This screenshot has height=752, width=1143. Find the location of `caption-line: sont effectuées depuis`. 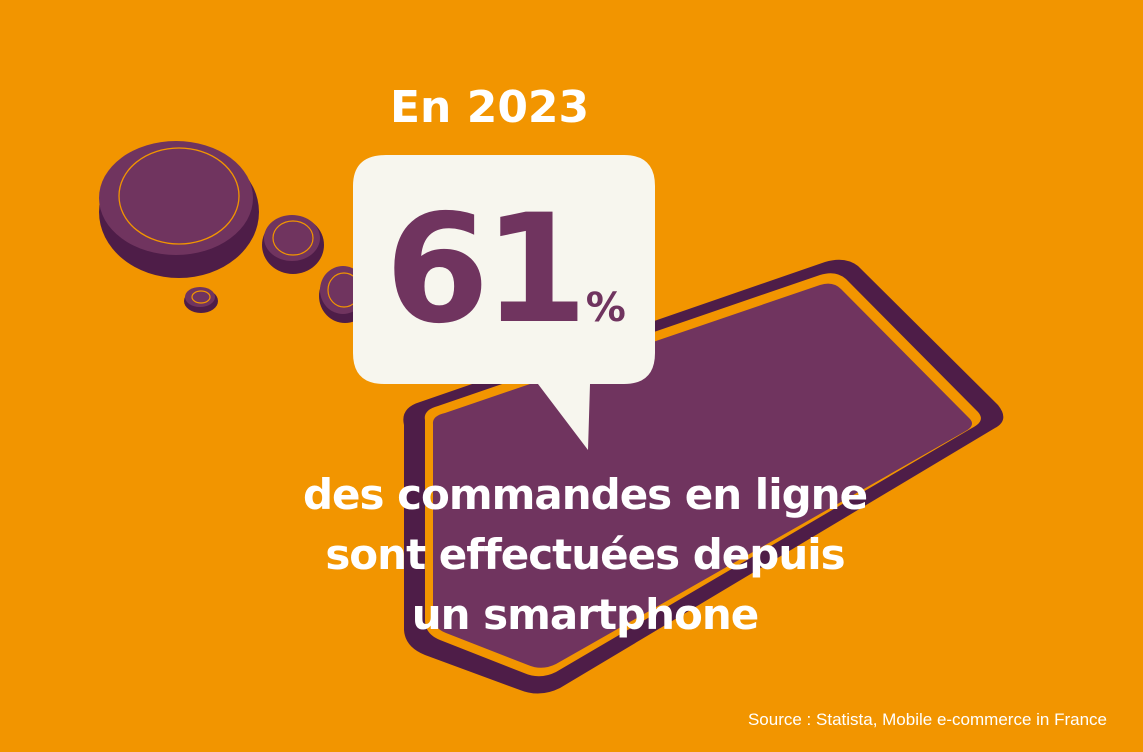

caption-line: sont effectuées depuis is located at coordinates (585, 554).